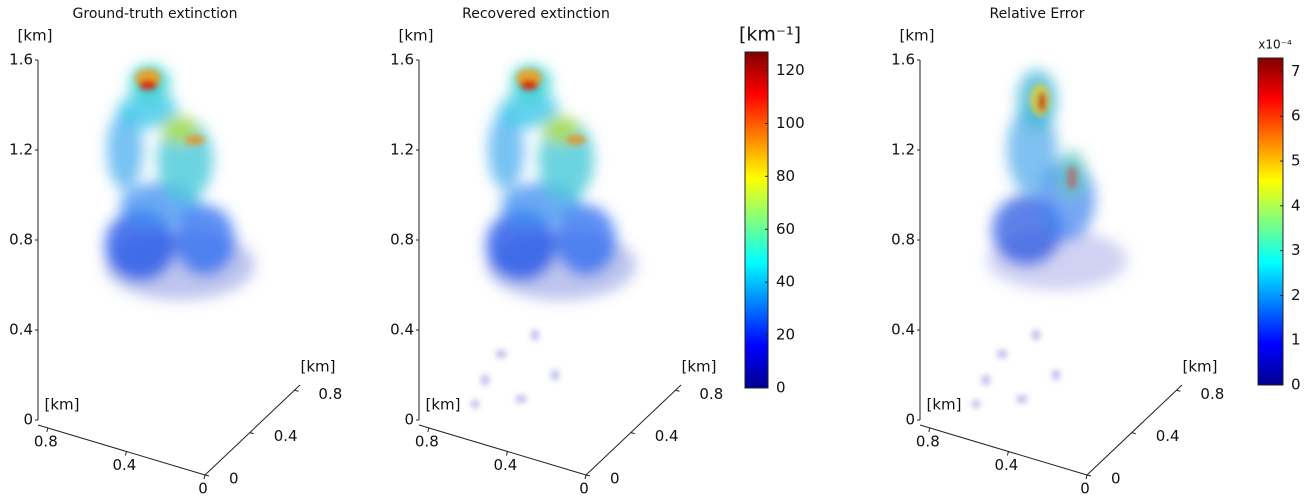 The width and height of the screenshot is (1313, 499). I want to click on colorbar-tick-label: 1, so click(1296, 340).